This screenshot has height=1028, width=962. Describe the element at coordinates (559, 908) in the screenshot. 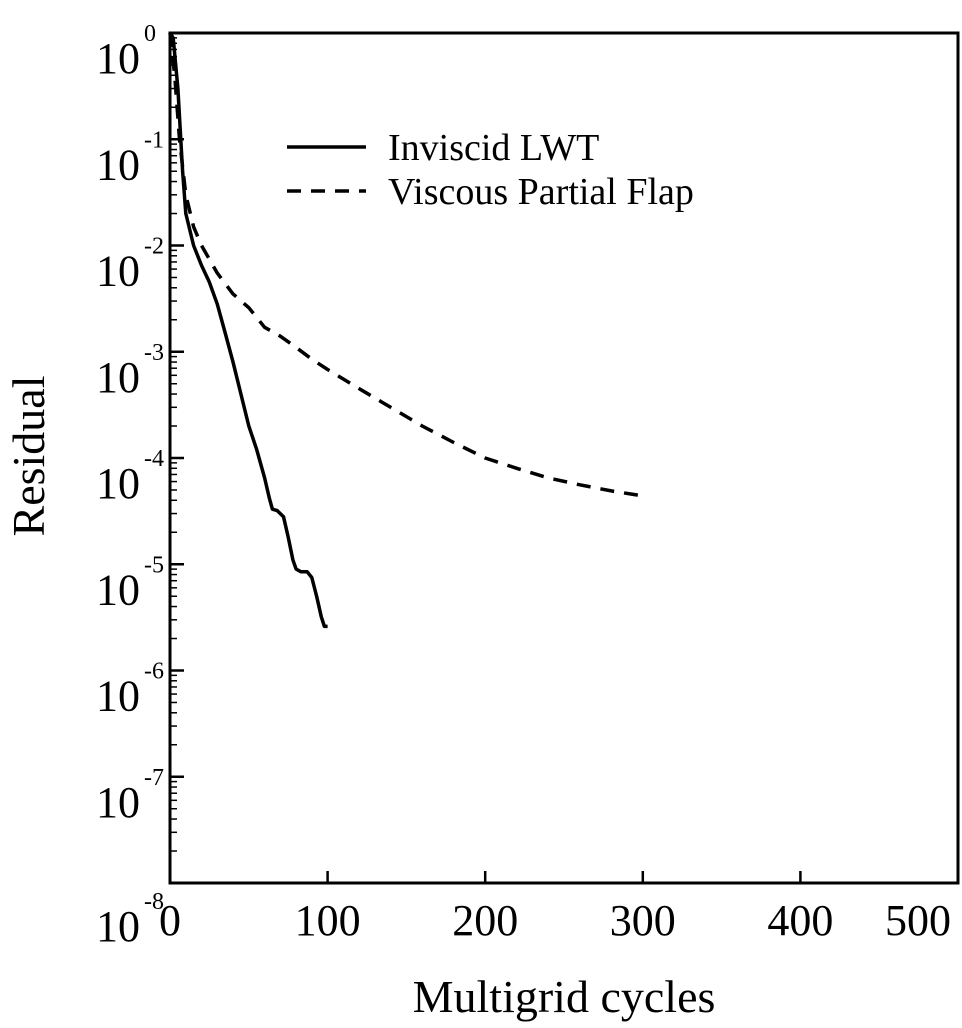

I see `x-axis: 0 100 200 300 400 500` at that location.